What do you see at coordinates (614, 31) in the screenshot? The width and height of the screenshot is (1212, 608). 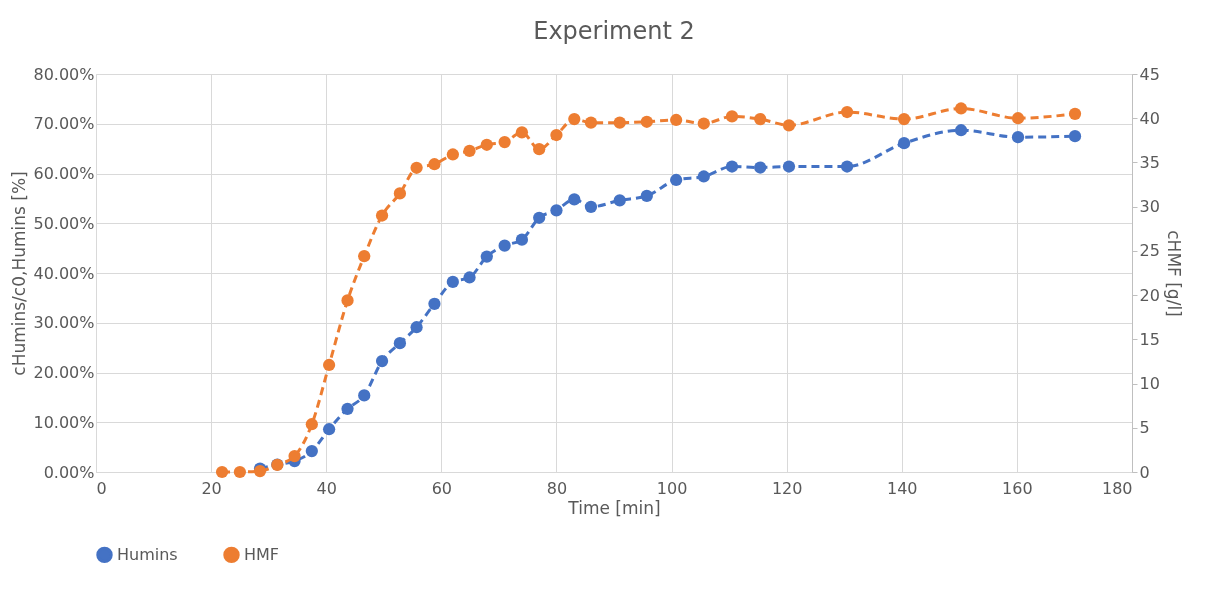 I see `chart-title: Experiment 2` at bounding box center [614, 31].